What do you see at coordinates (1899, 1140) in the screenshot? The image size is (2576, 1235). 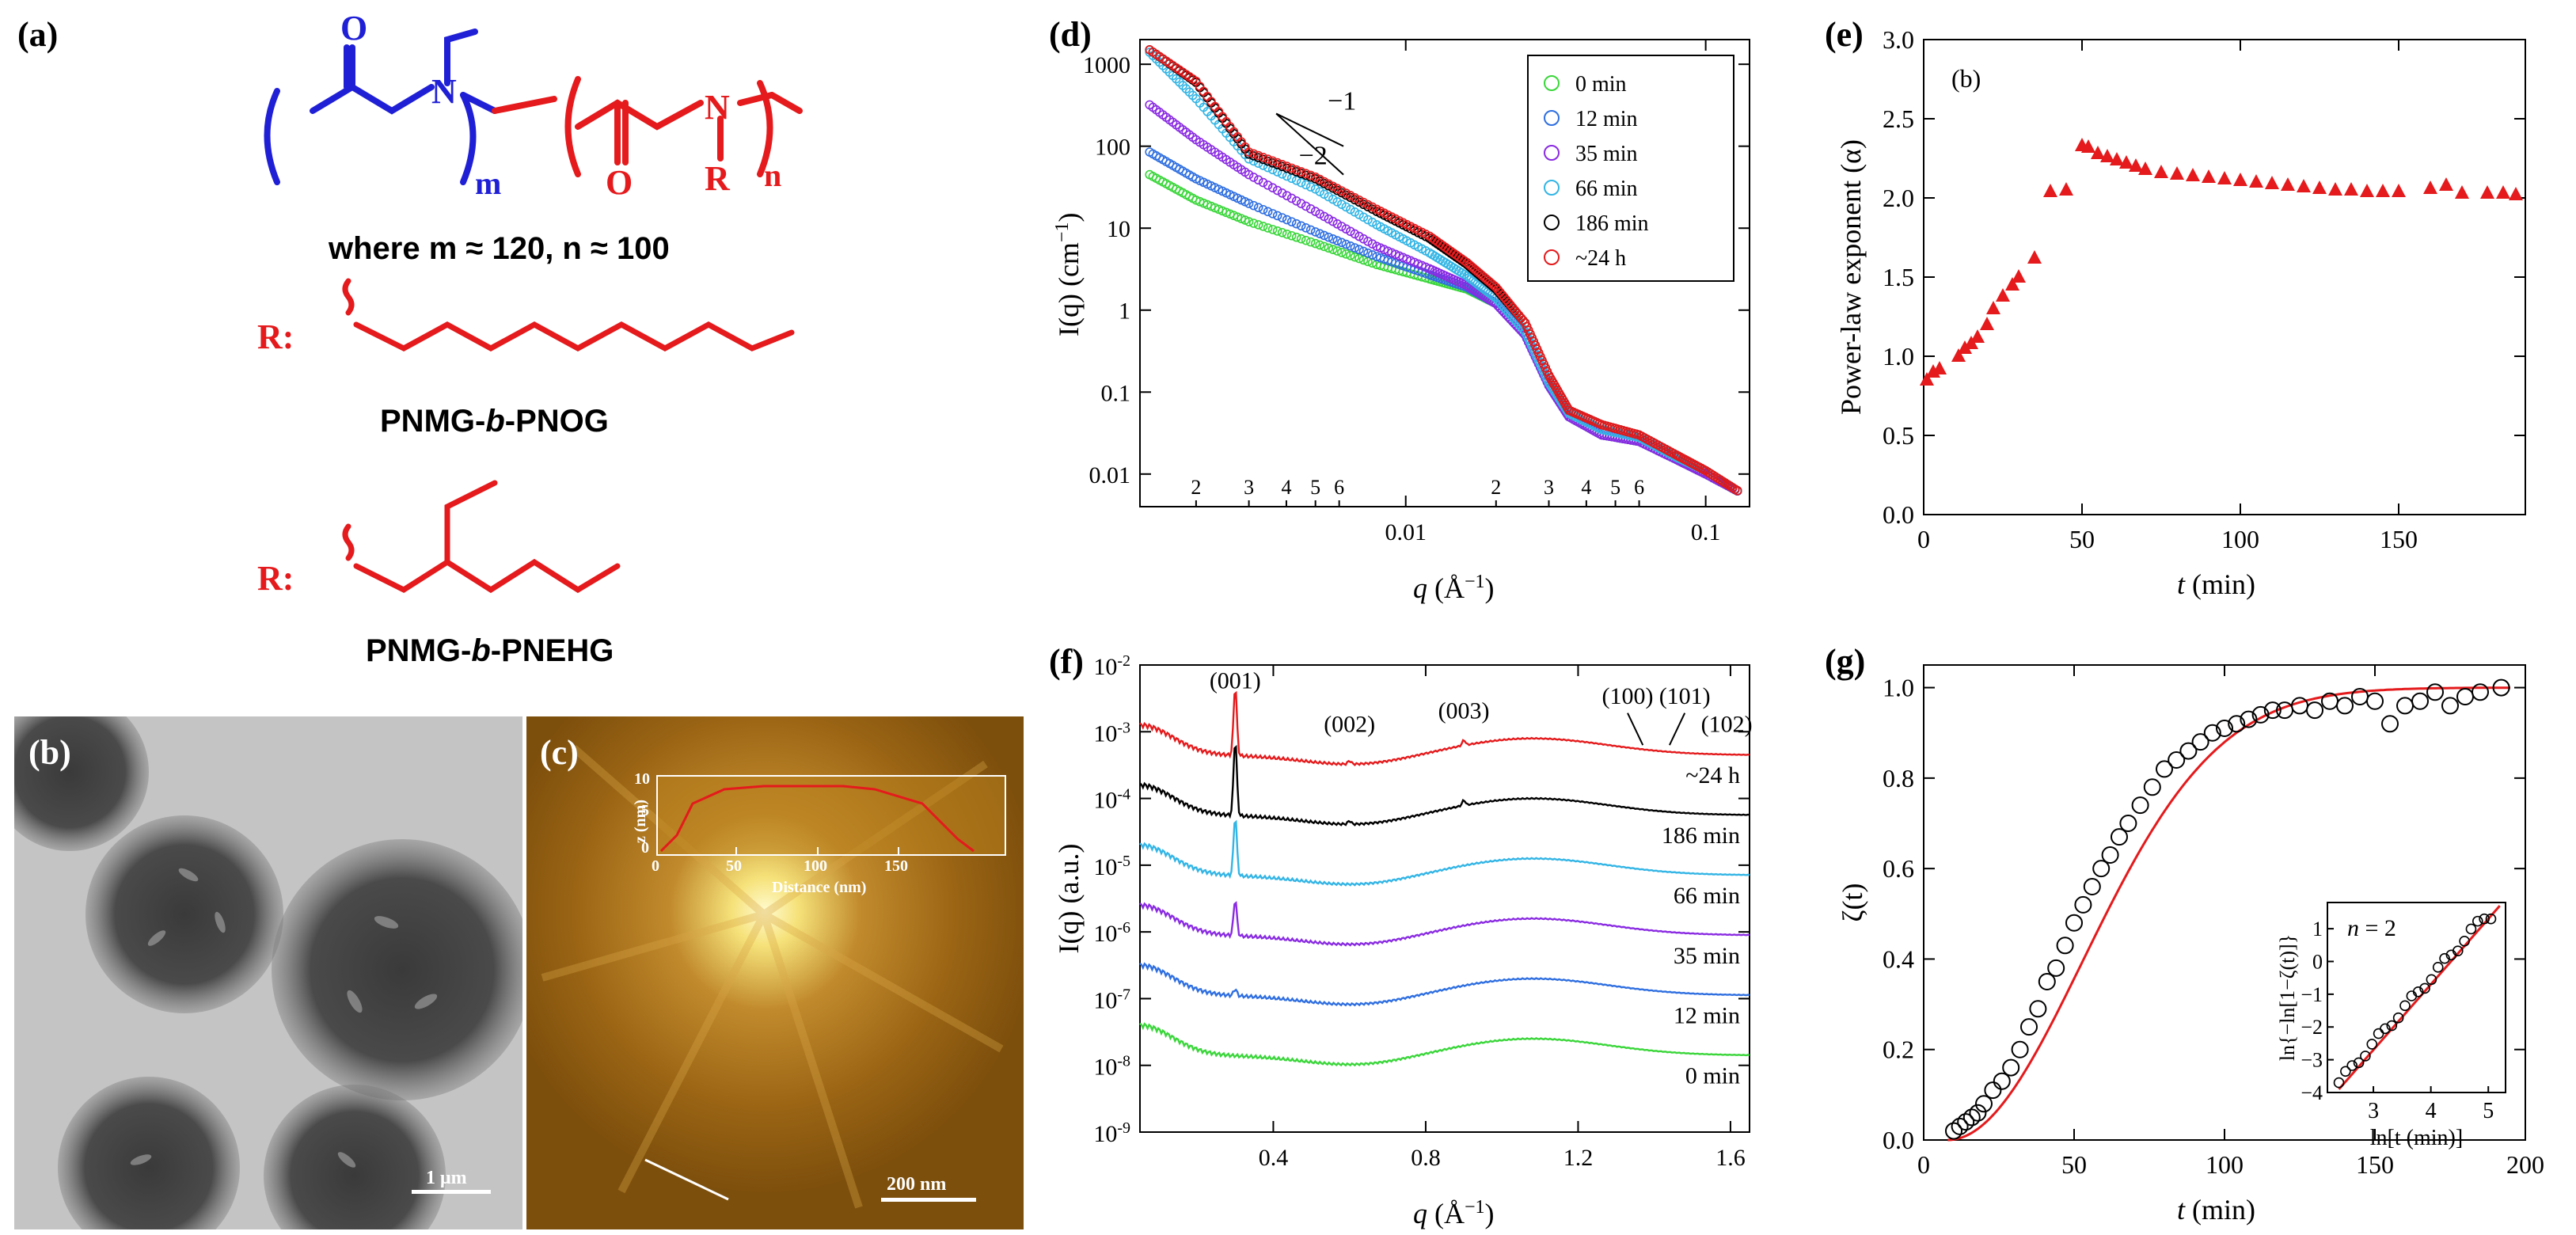 I see `y-tick-label: 0.0` at bounding box center [1899, 1140].